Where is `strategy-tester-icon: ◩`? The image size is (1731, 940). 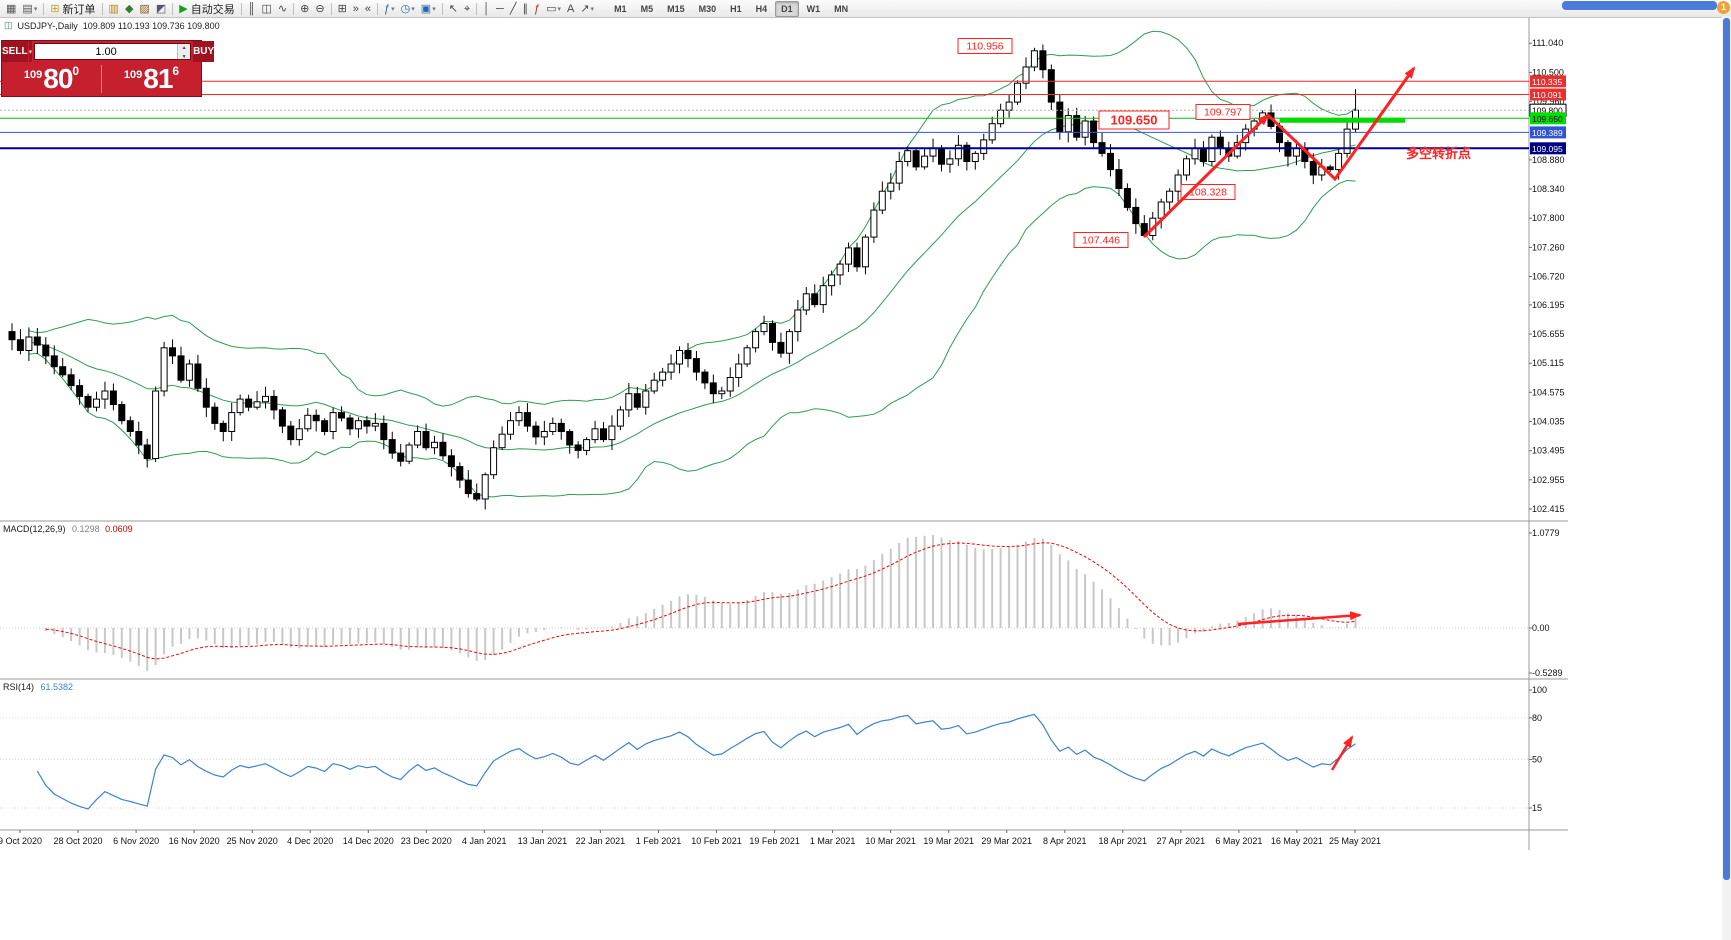
strategy-tester-icon: ◩ is located at coordinates (161, 8).